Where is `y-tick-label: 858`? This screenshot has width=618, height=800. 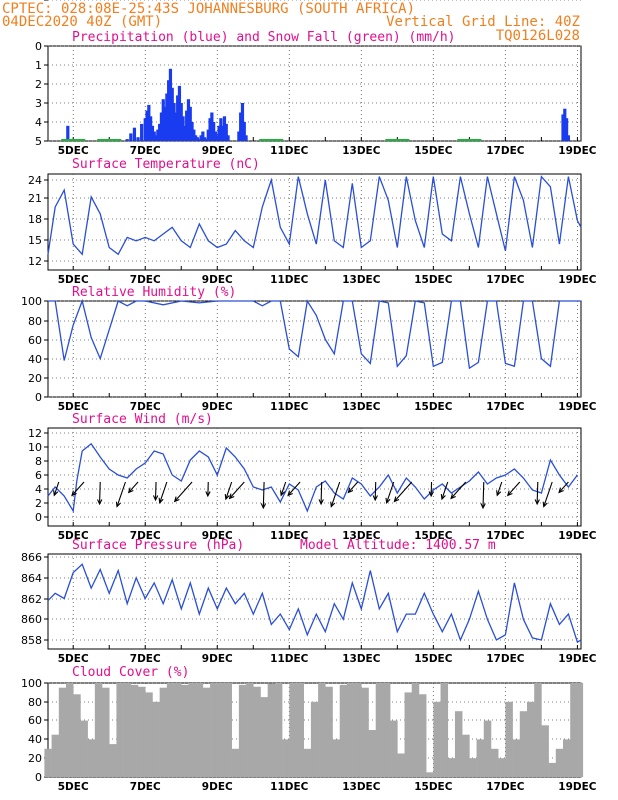 y-tick-label: 858 is located at coordinates (31, 640).